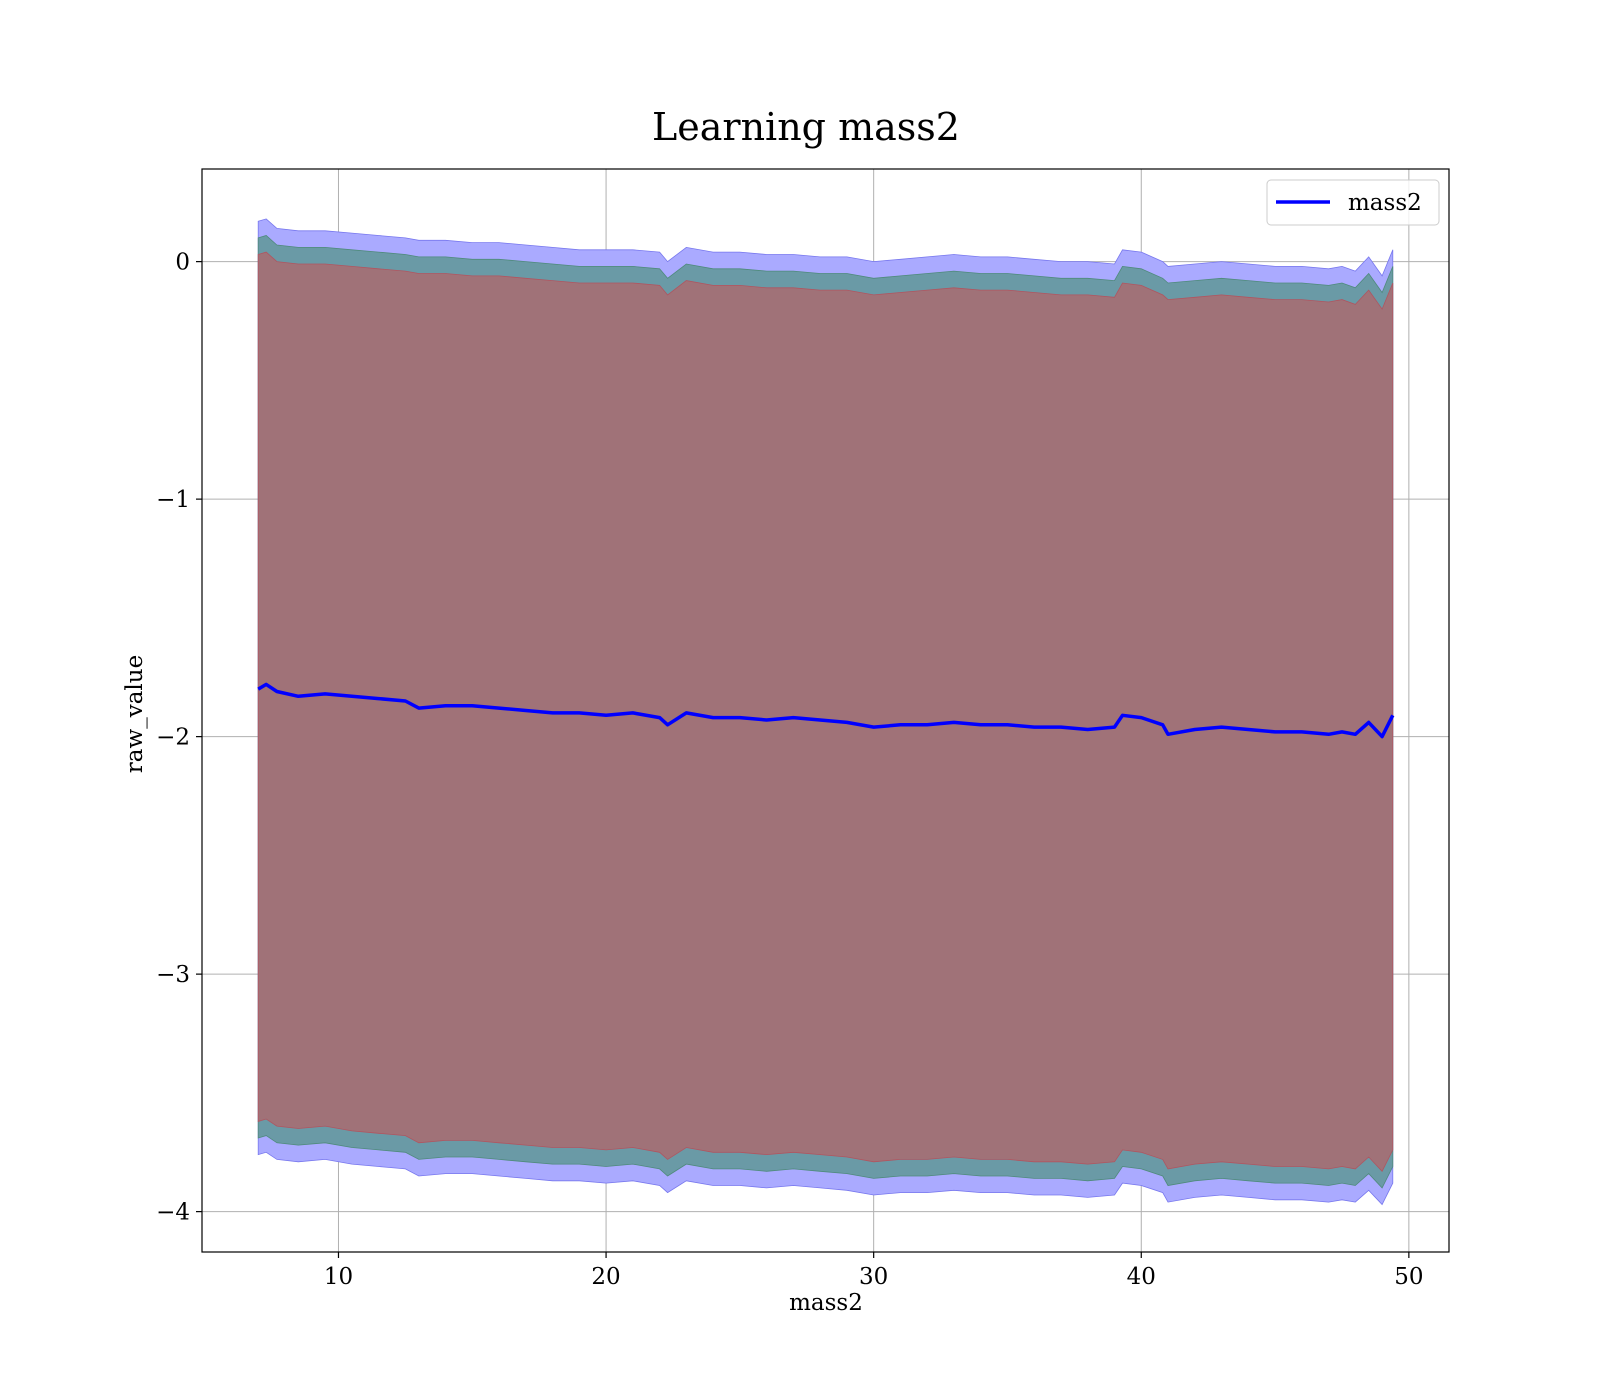  I want to click on x-tick-label: 20, so click(605, 1277).